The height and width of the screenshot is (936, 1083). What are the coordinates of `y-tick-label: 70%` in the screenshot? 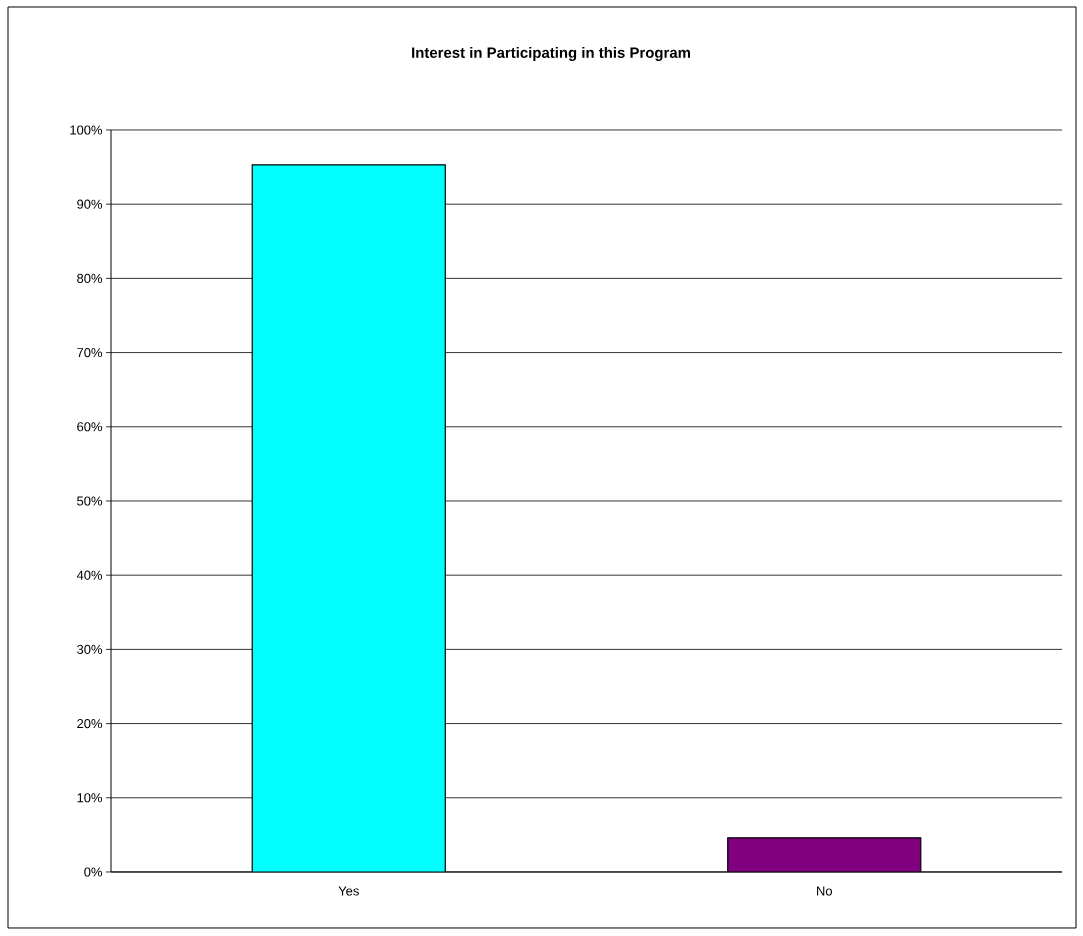 It's located at (90, 352).